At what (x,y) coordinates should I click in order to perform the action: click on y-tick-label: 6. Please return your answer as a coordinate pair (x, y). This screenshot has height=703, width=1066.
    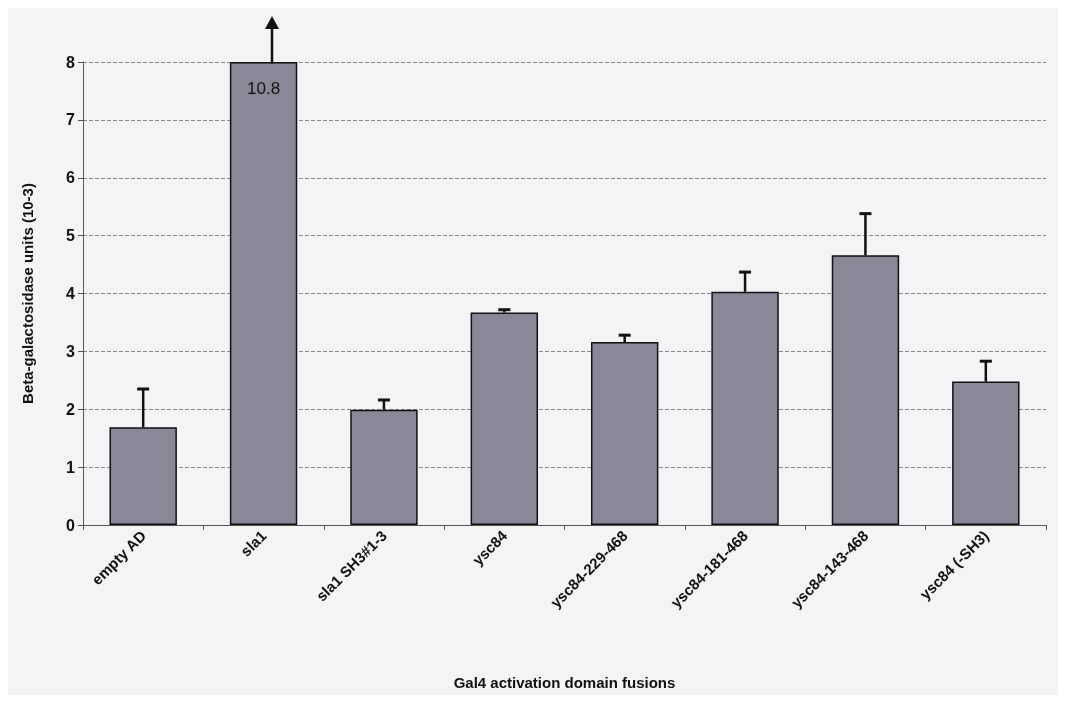
    Looking at the image, I should click on (71, 178).